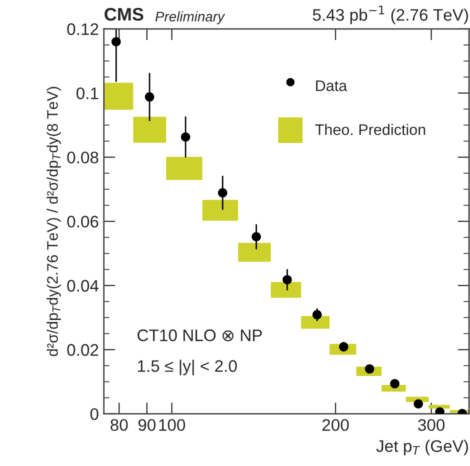 The image size is (470, 466). I want to click on x-tick-label: 200, so click(335, 425).